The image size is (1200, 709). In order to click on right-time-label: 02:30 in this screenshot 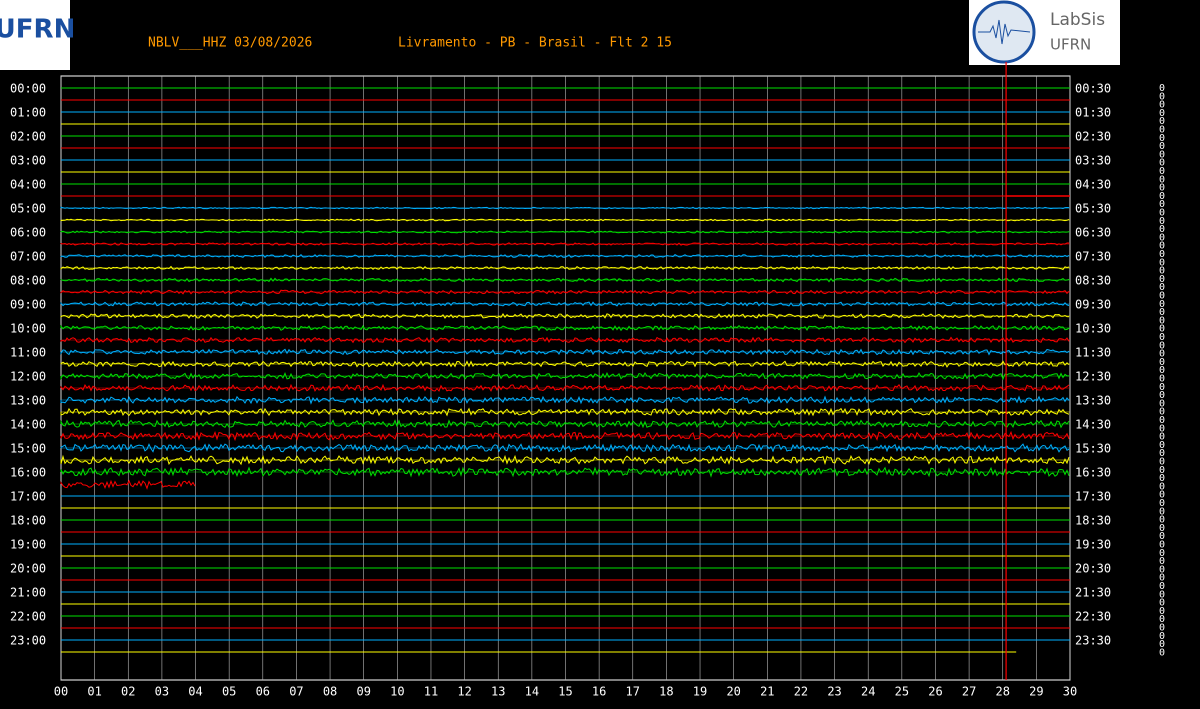, I will do `click(1093, 137)`.